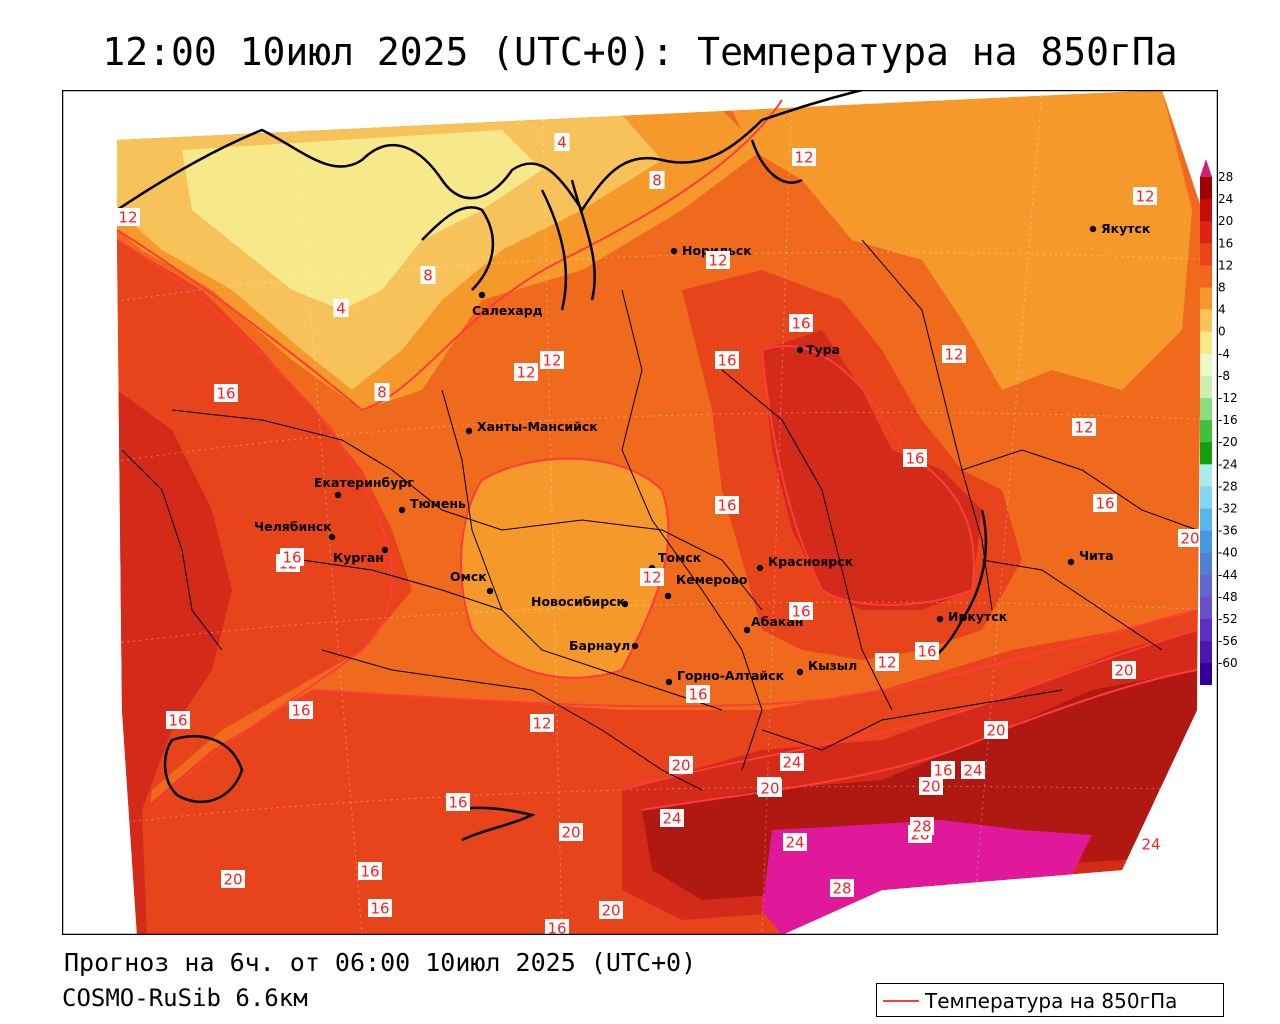 The image size is (1280, 1024). I want to click on isotherm-label: 24, so click(795, 842).